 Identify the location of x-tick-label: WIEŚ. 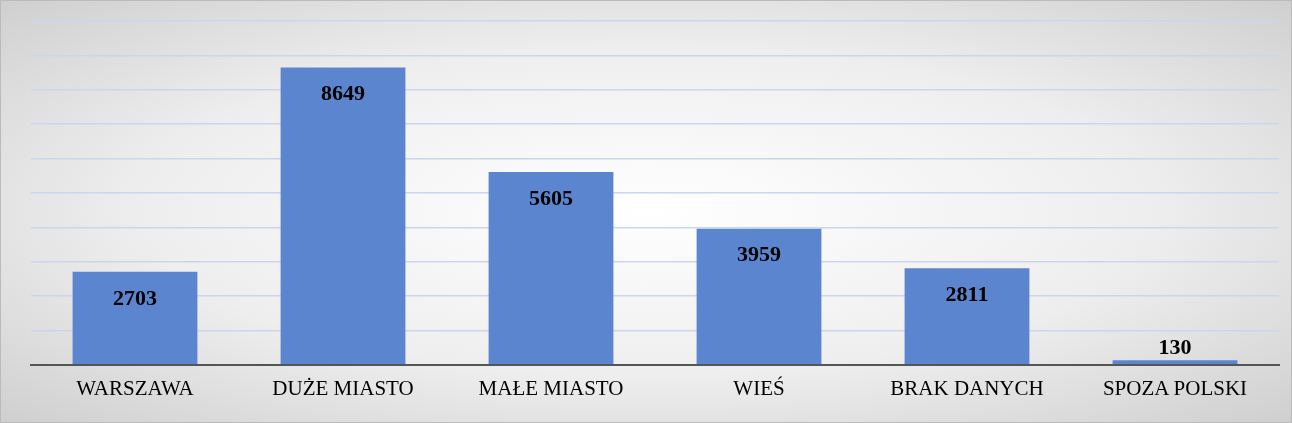
(759, 387).